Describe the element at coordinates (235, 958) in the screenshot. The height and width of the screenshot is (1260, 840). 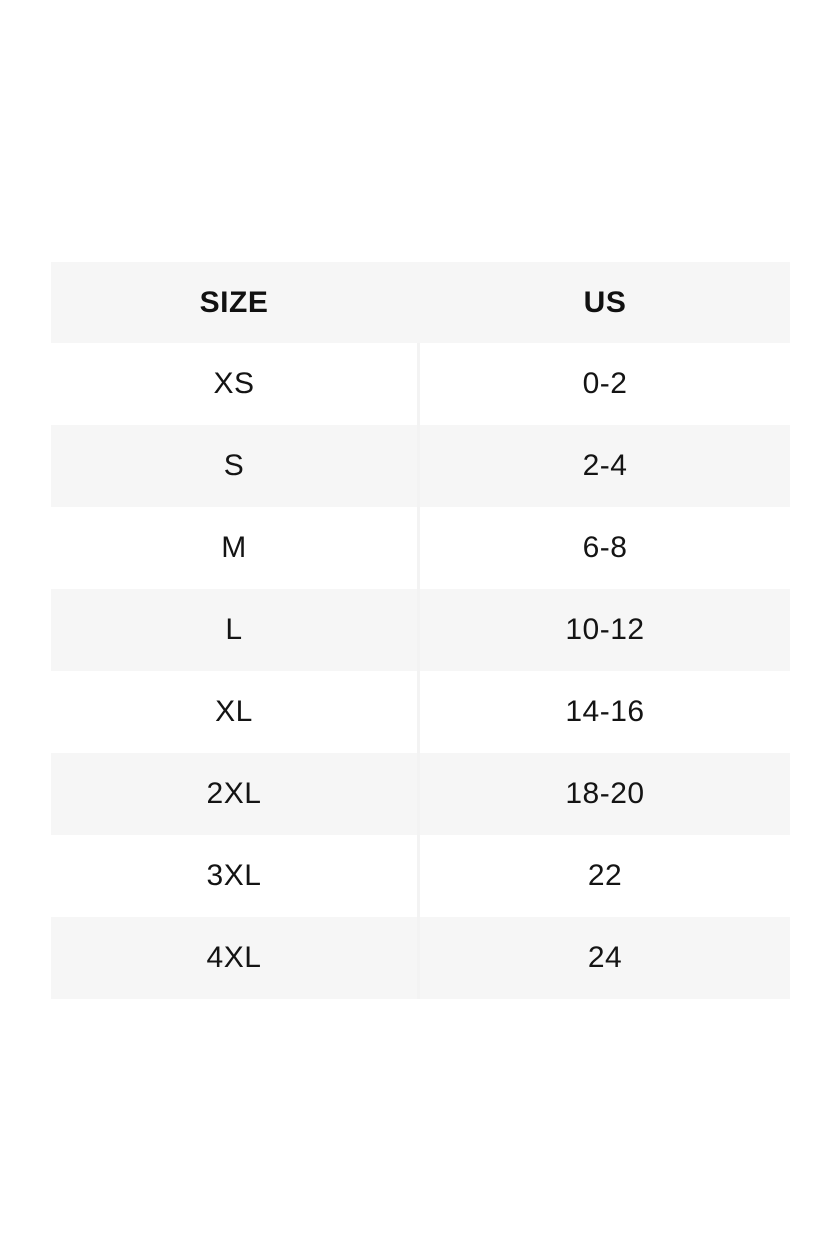
I see `size-cell: 4XL` at that location.